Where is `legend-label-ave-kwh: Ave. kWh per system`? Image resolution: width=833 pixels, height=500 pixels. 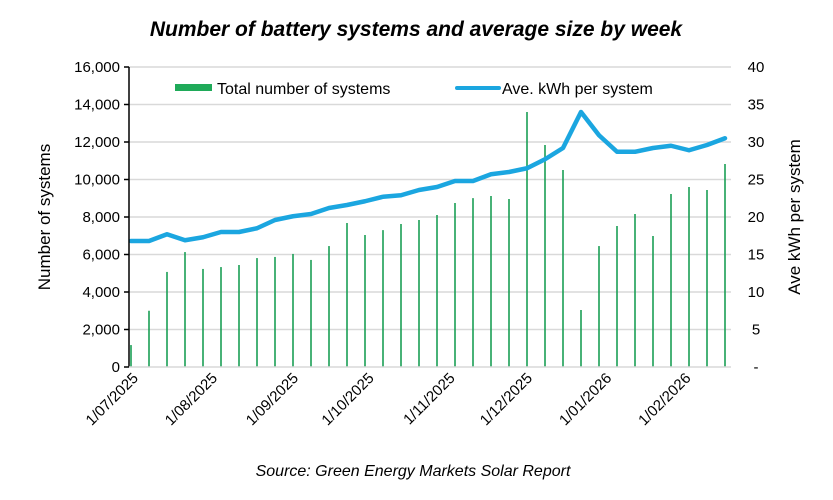 legend-label-ave-kwh: Ave. kWh per system is located at coordinates (577, 89).